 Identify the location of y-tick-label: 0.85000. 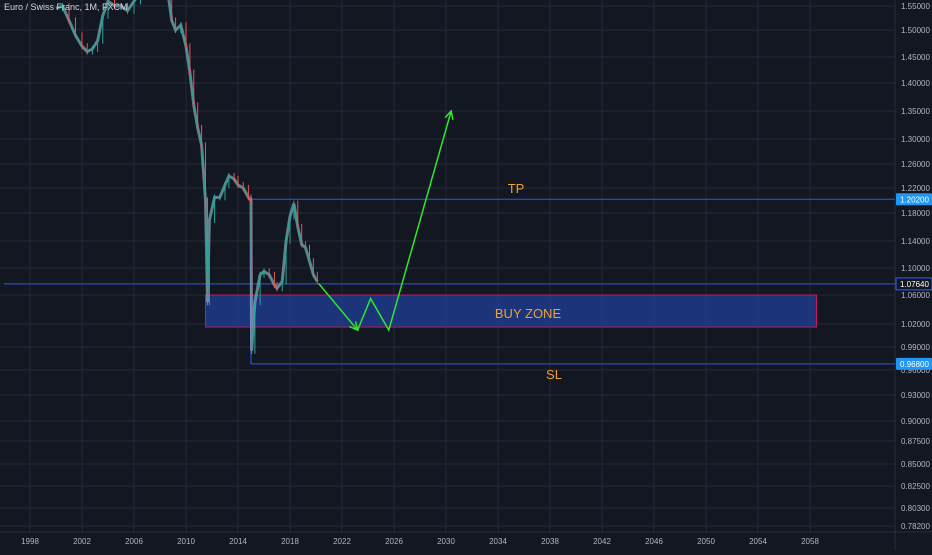
(915, 464).